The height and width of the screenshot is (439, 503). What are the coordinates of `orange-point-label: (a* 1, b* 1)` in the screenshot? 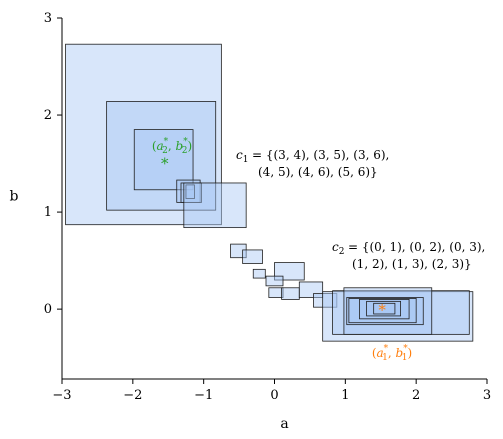 It's located at (392, 353).